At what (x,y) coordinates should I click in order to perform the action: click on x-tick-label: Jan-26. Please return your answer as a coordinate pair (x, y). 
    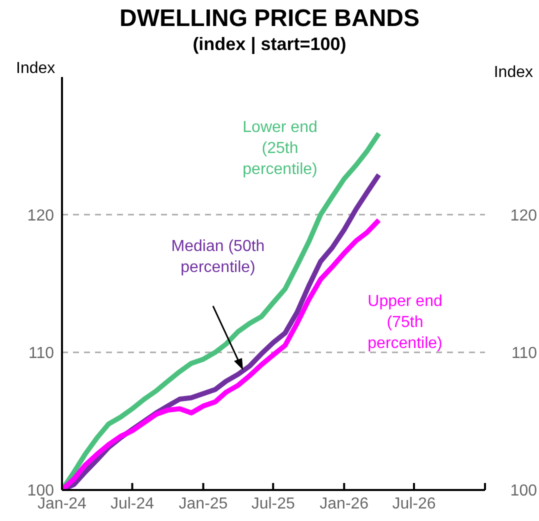
    Looking at the image, I should click on (344, 503).